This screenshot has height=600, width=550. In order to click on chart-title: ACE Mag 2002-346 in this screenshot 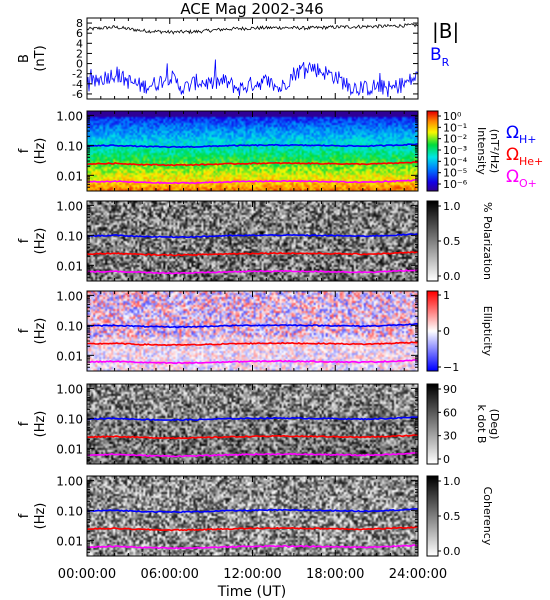, I will do `click(251, 9)`.